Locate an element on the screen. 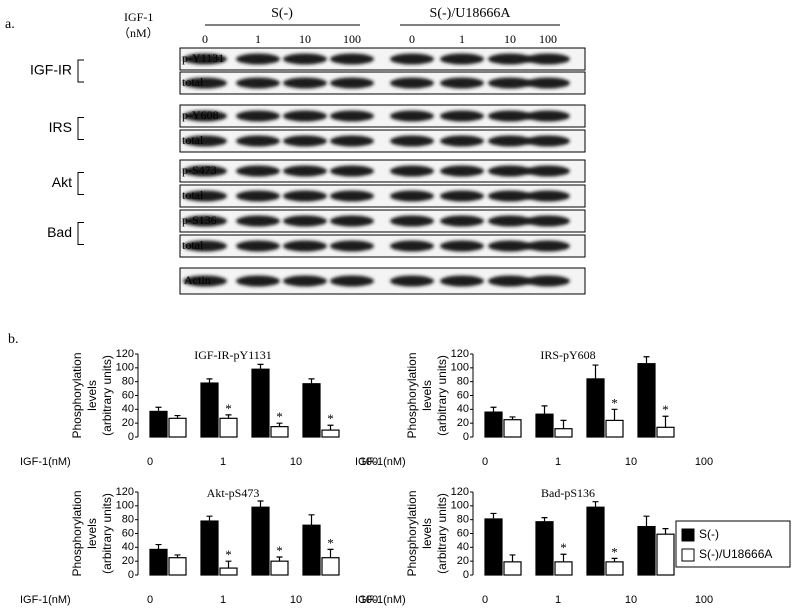 The image size is (795, 610). chart-title: Akt-pS473 is located at coordinates (233, 493).